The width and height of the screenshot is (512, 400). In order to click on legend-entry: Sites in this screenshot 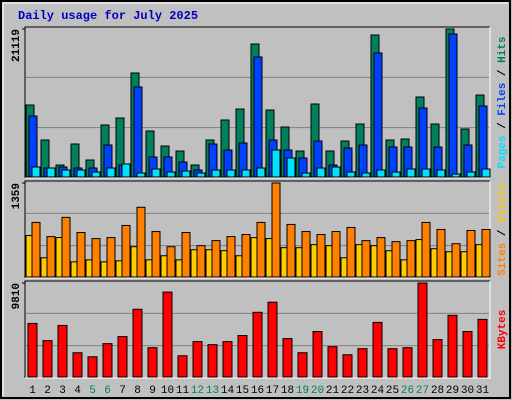, I will do `click(503, 259)`.